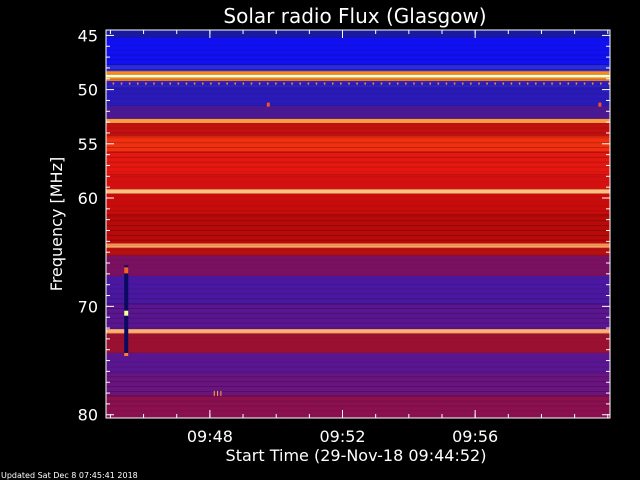 The width and height of the screenshot is (640, 480). I want to click on x-tick-label: 09:56, so click(475, 436).